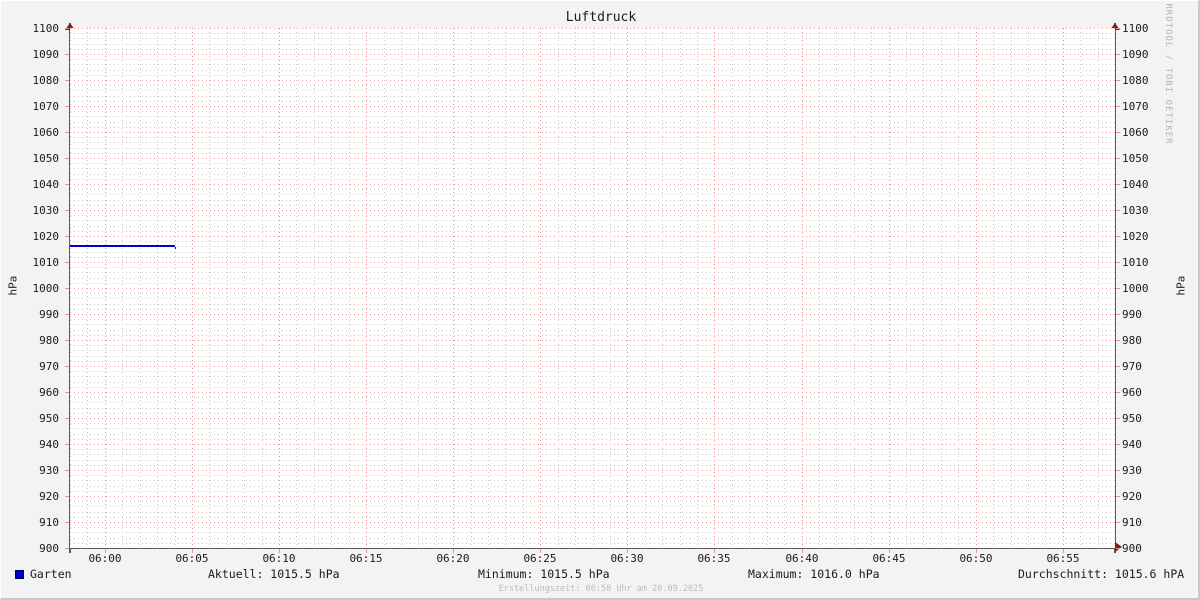  What do you see at coordinates (13, 285) in the screenshot?
I see `y-axis-unit-left: hPa` at bounding box center [13, 285].